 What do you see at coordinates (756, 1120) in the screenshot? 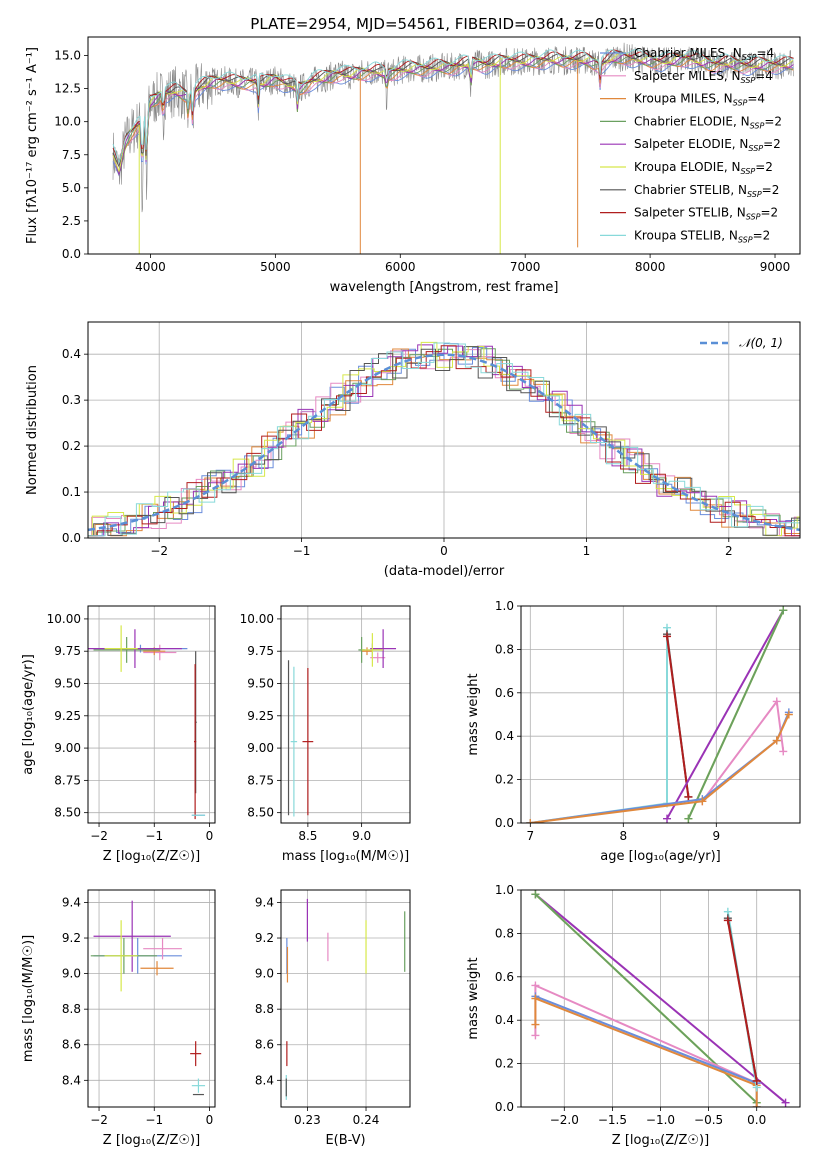
I see `x-tick-label: 0.0` at bounding box center [756, 1120].